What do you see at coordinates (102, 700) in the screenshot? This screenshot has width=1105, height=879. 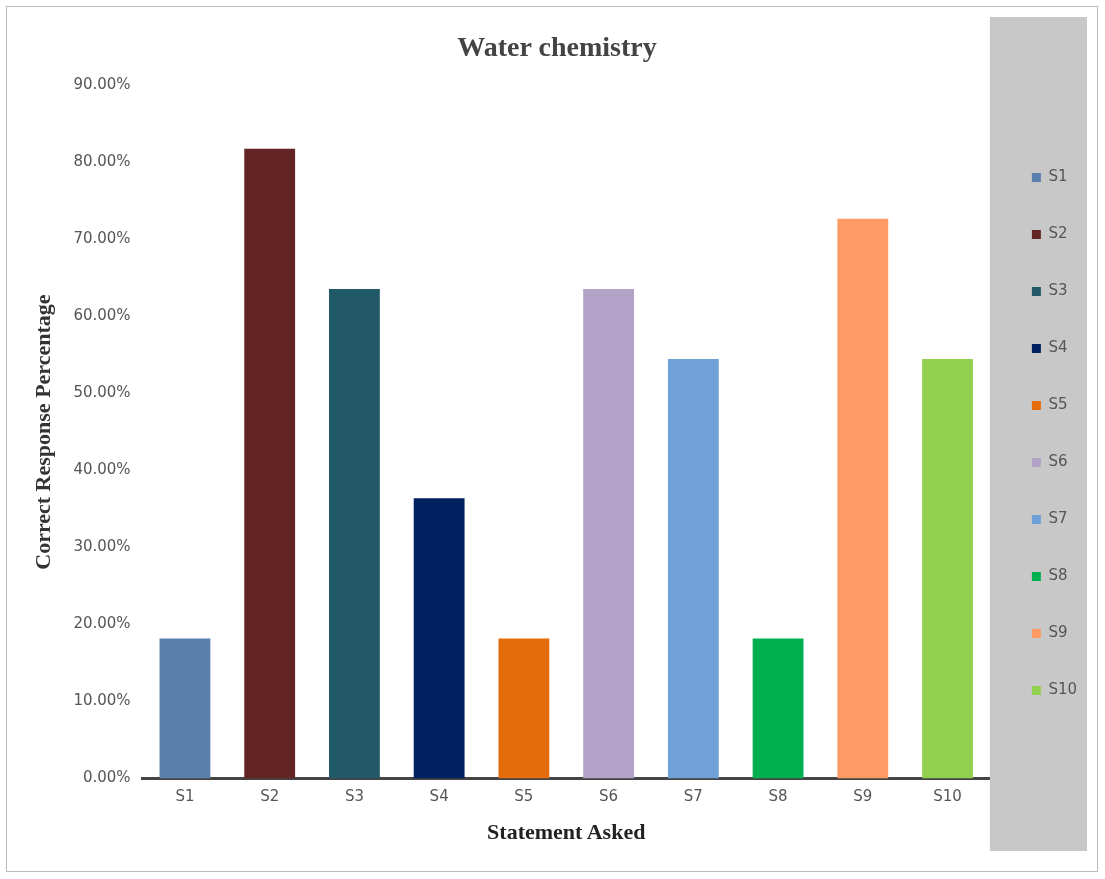 I see `y-tick-label: 10.00%` at bounding box center [102, 700].